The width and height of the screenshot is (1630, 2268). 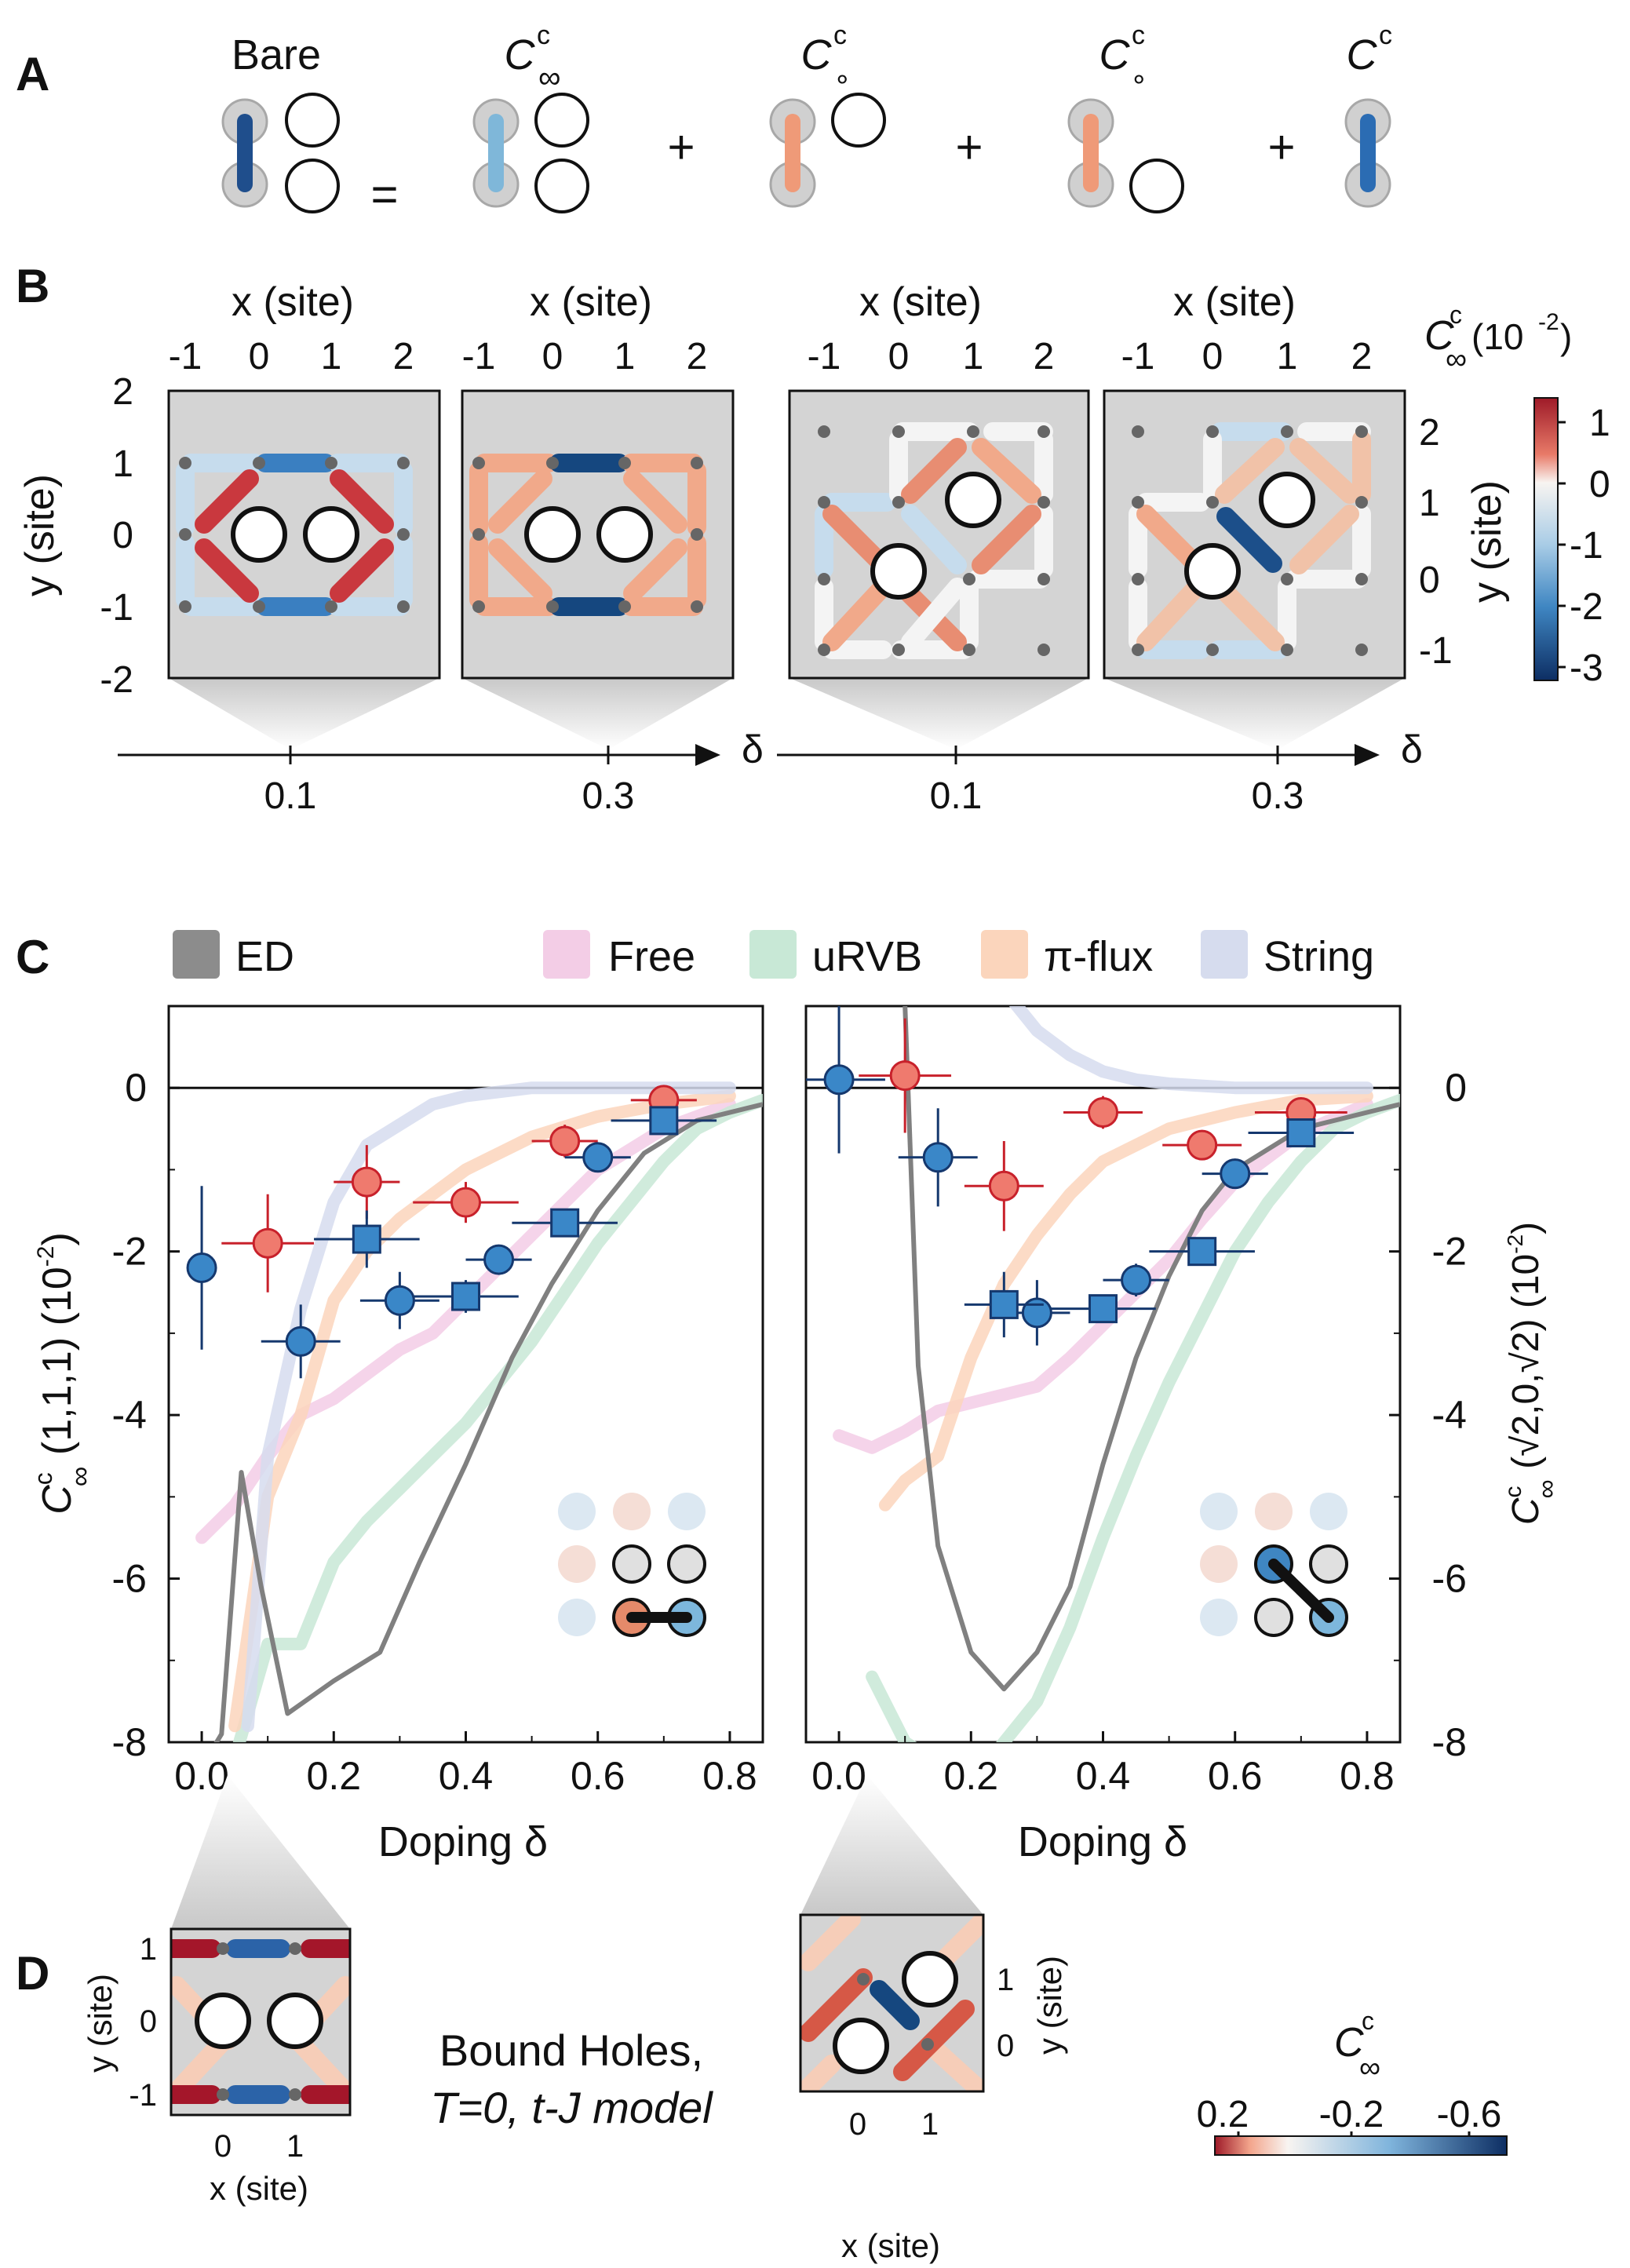 I want to click on bare-label: Bare, so click(x=276, y=55).